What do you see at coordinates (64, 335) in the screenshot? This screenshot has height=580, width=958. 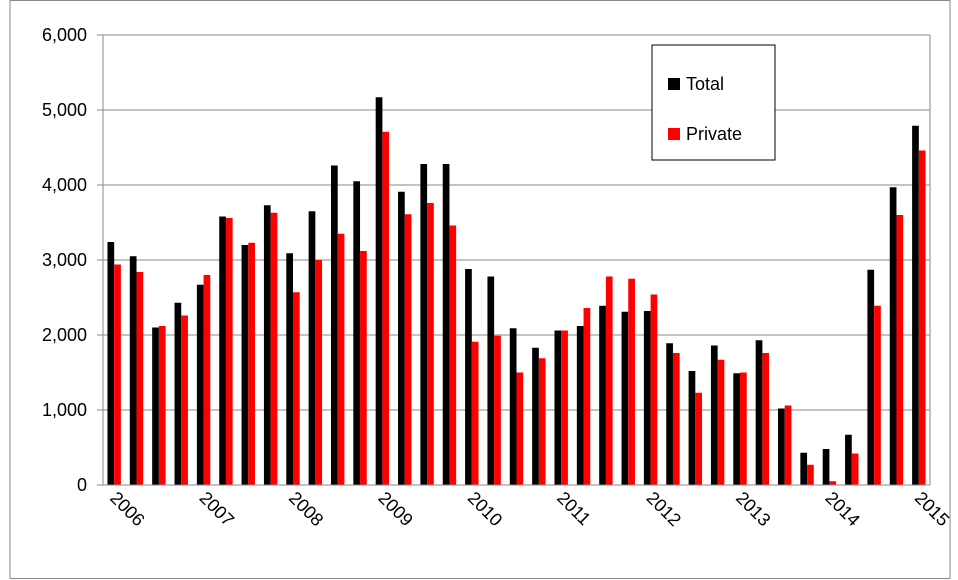 I see `y-tick-label: 2,000` at bounding box center [64, 335].